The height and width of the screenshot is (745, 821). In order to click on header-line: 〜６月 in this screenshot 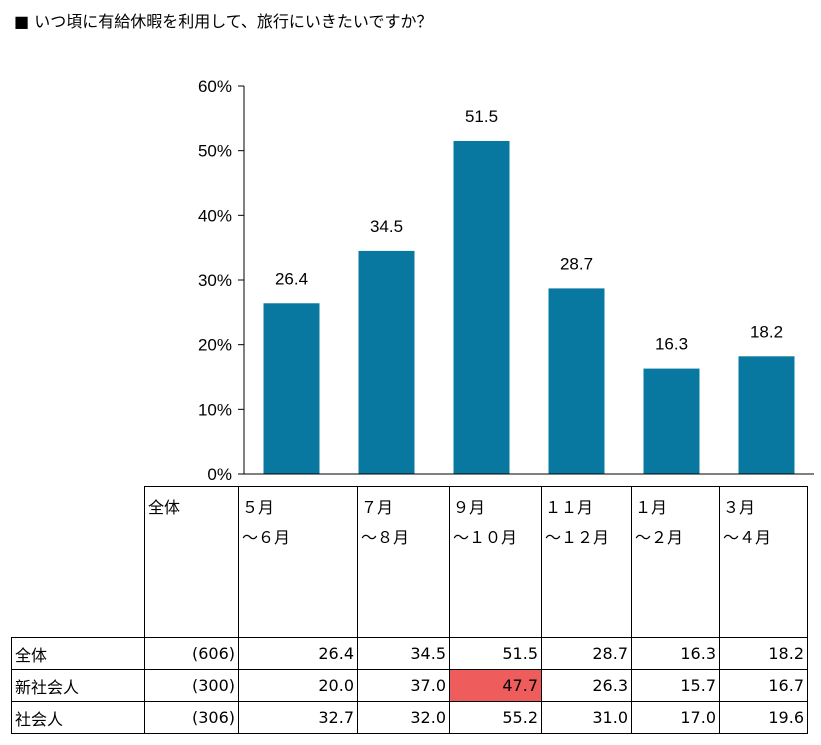, I will do `click(266, 537)`.